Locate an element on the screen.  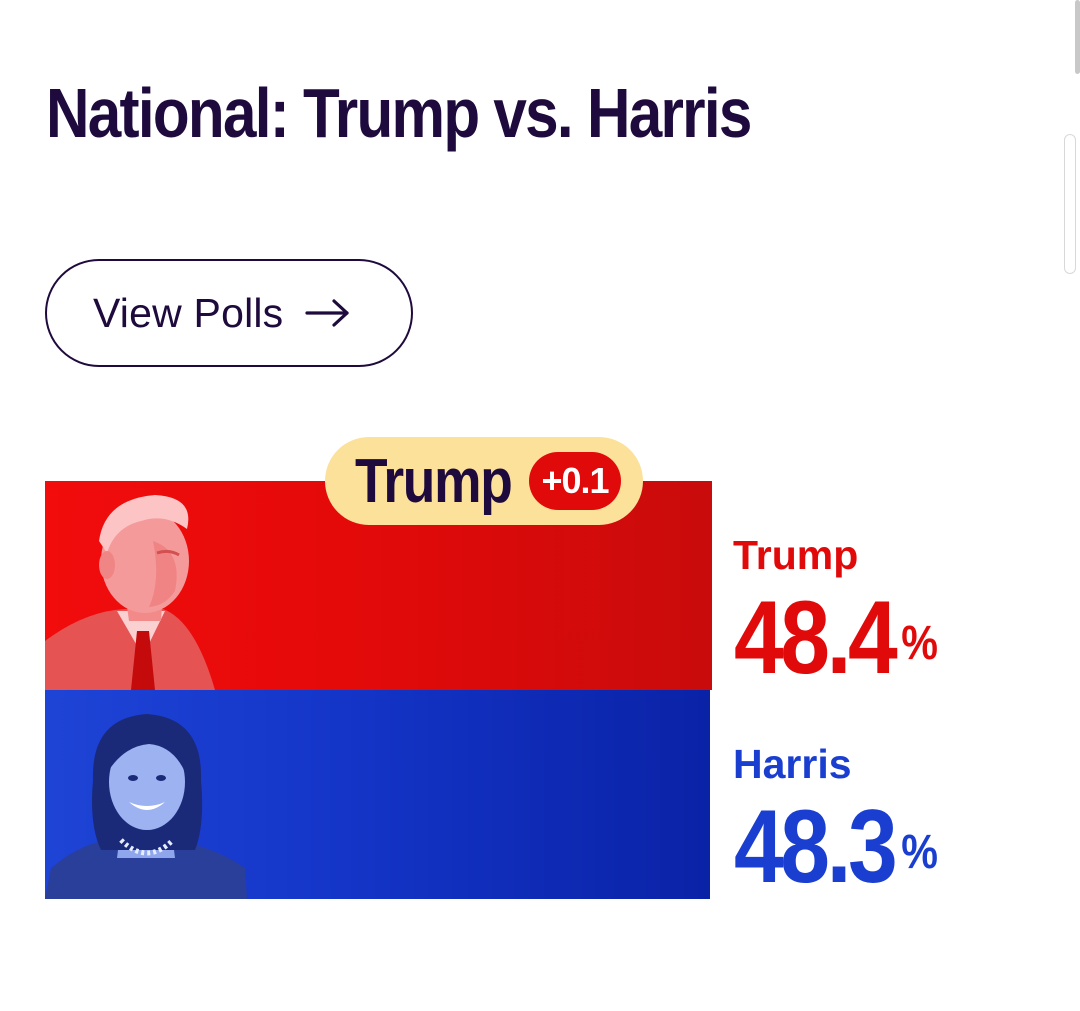
trump-percentage-value: 48.4 is located at coordinates (816, 638).